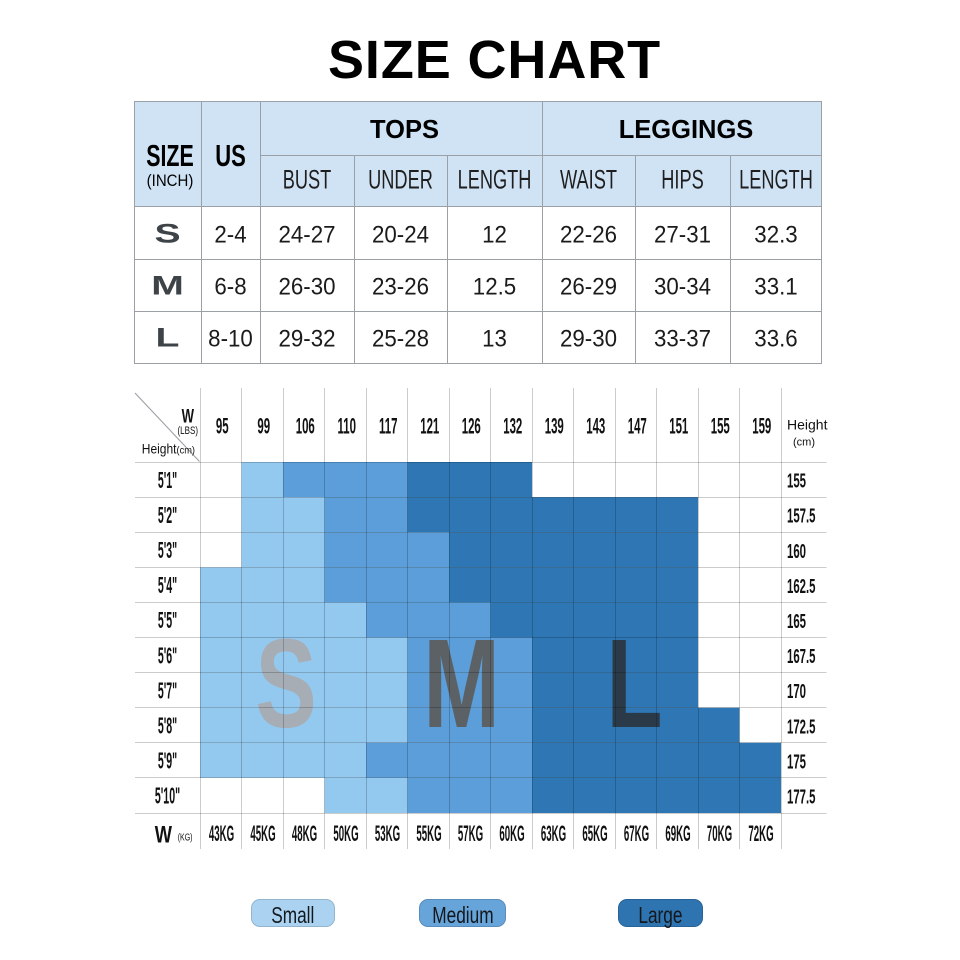 Image resolution: width=960 pixels, height=960 pixels. What do you see at coordinates (719, 833) in the screenshot?
I see `svg-text: 70KG` at bounding box center [719, 833].